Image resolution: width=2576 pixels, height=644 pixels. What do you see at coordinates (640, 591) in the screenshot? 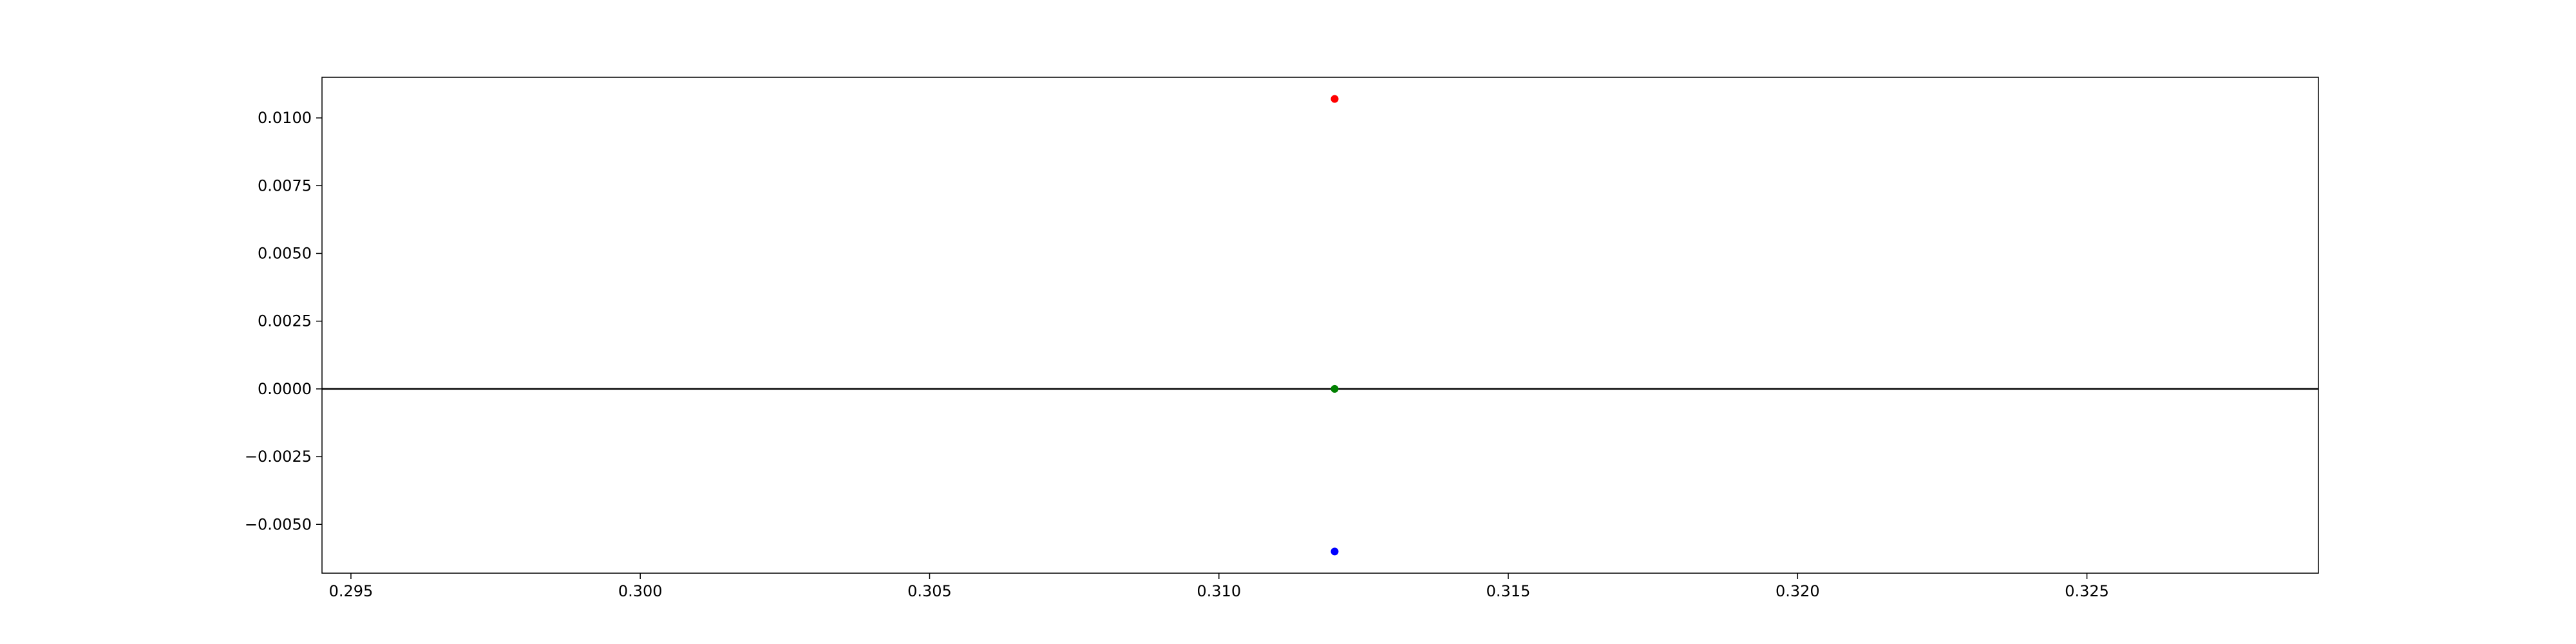
I see `x-tick-label: 0.300` at bounding box center [640, 591].